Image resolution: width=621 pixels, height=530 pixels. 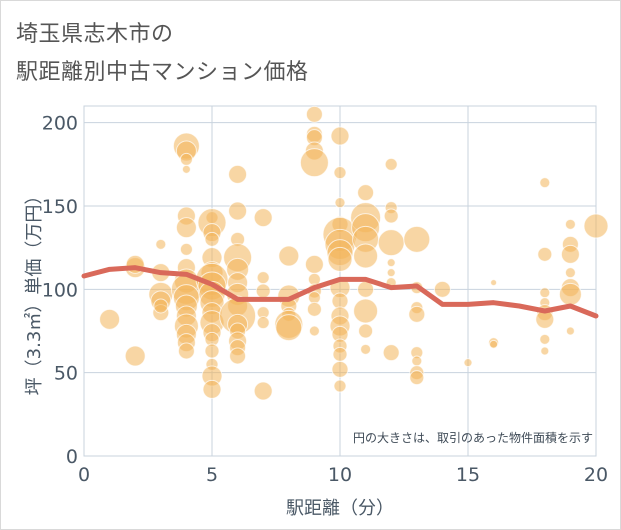 I want to click on chart-title-line1: 埼玉県志木市の, so click(x=95, y=34).